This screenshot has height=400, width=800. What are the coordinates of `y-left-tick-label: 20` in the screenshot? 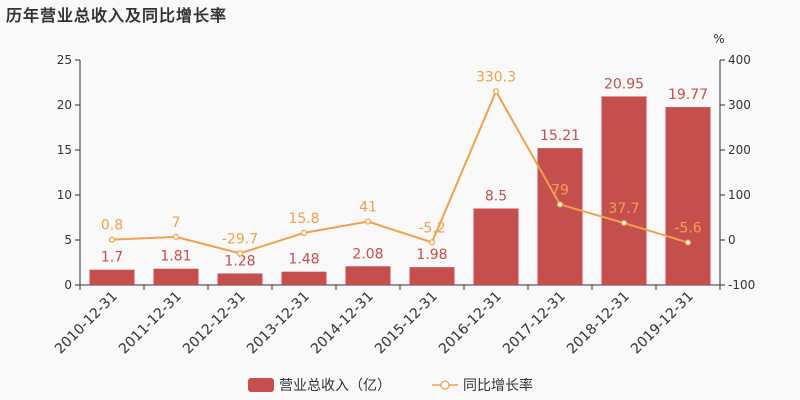 It's located at (64, 105).